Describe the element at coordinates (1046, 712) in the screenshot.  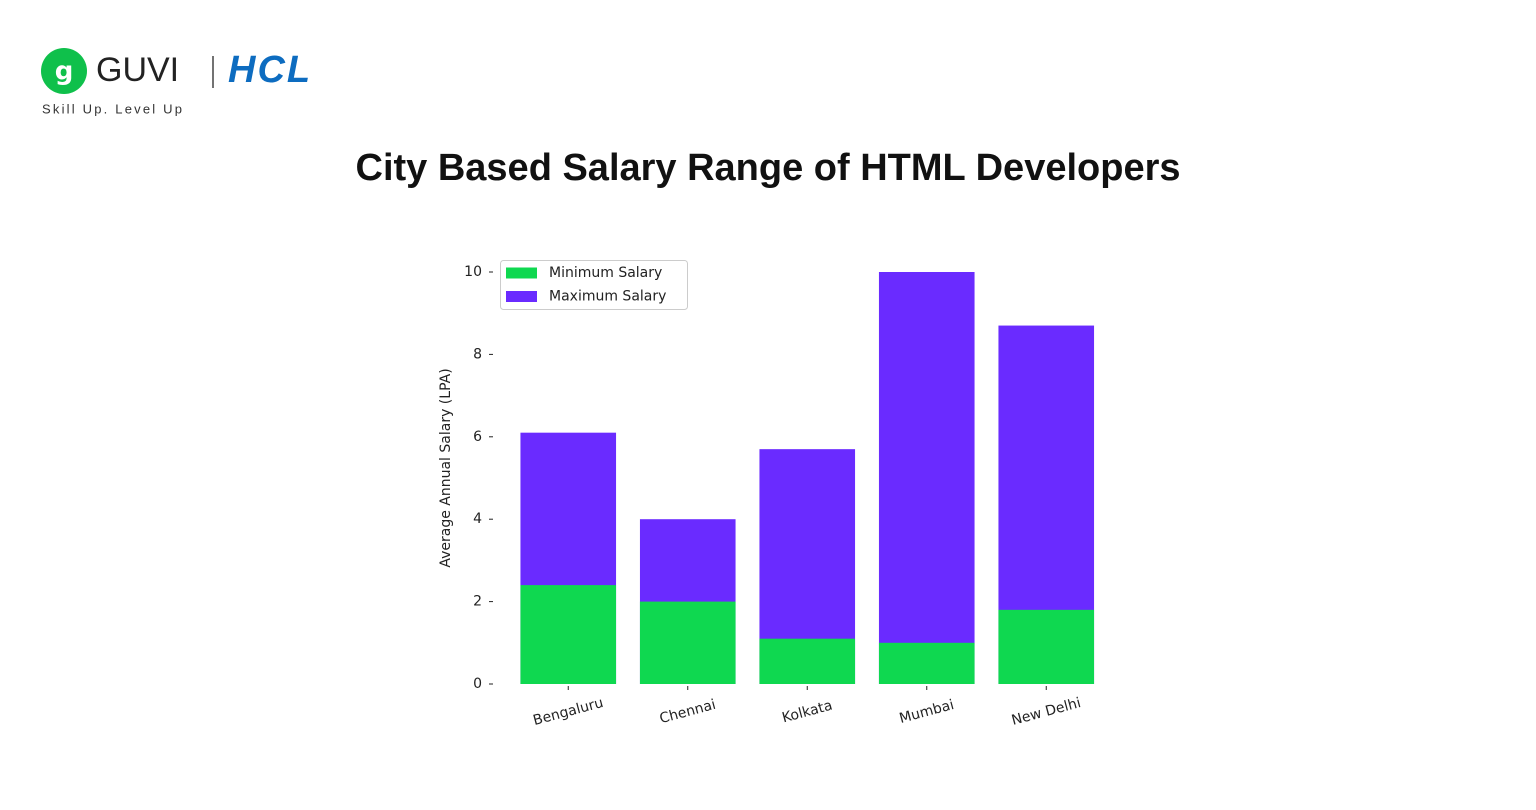
I see `x-tick-label: New Delhi` at that location.